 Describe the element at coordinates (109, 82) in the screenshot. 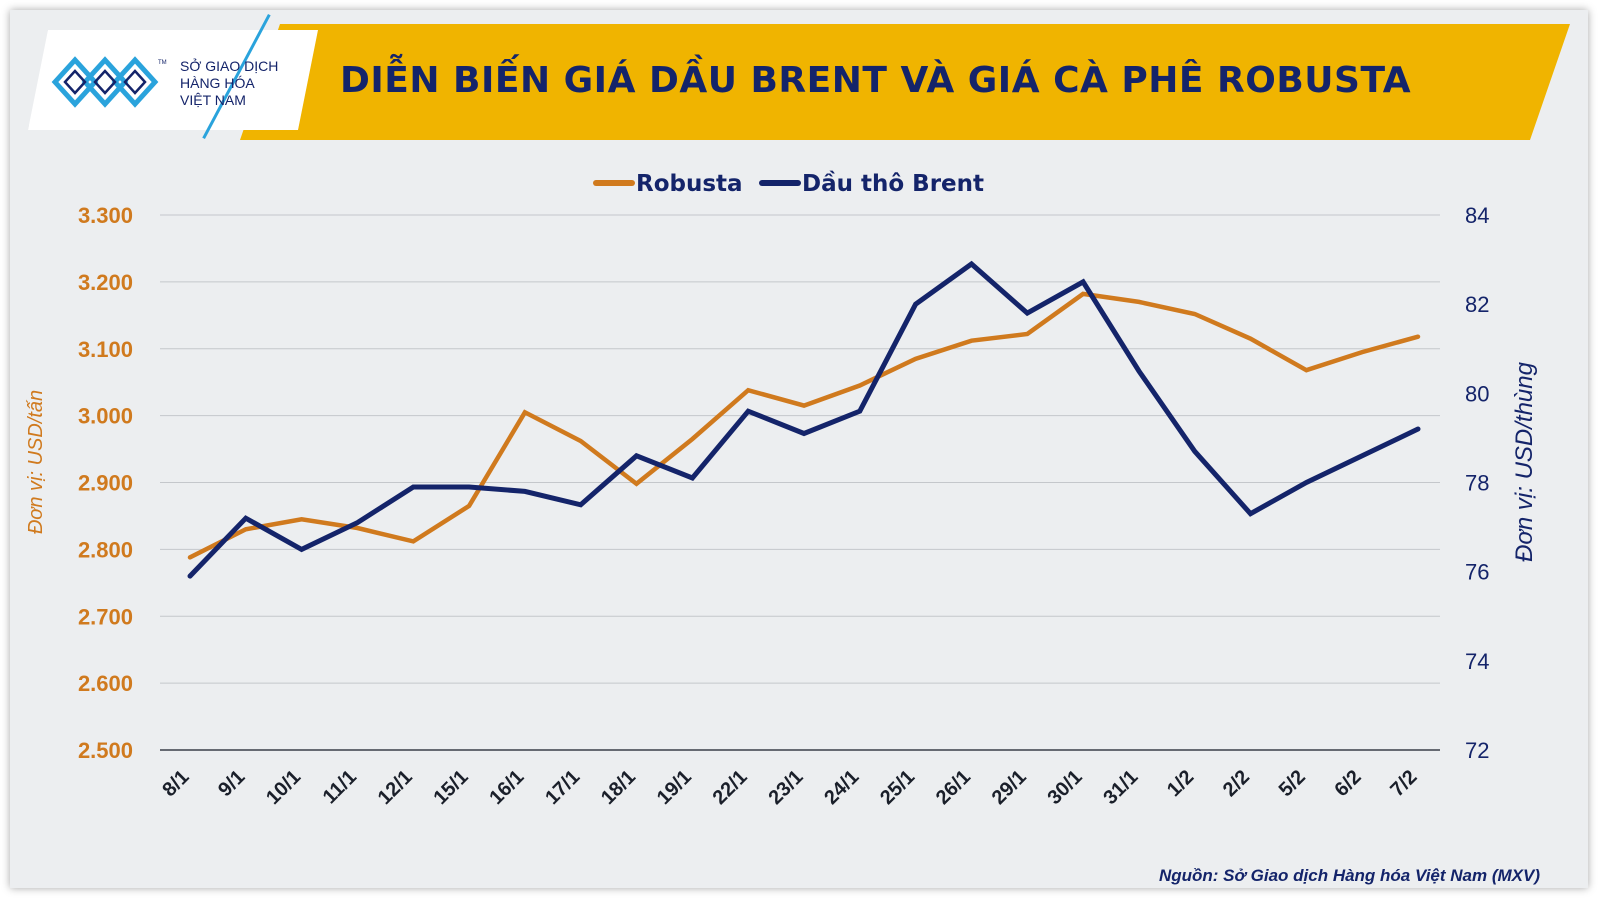

I see `mxv-logo-icon: TM` at that location.